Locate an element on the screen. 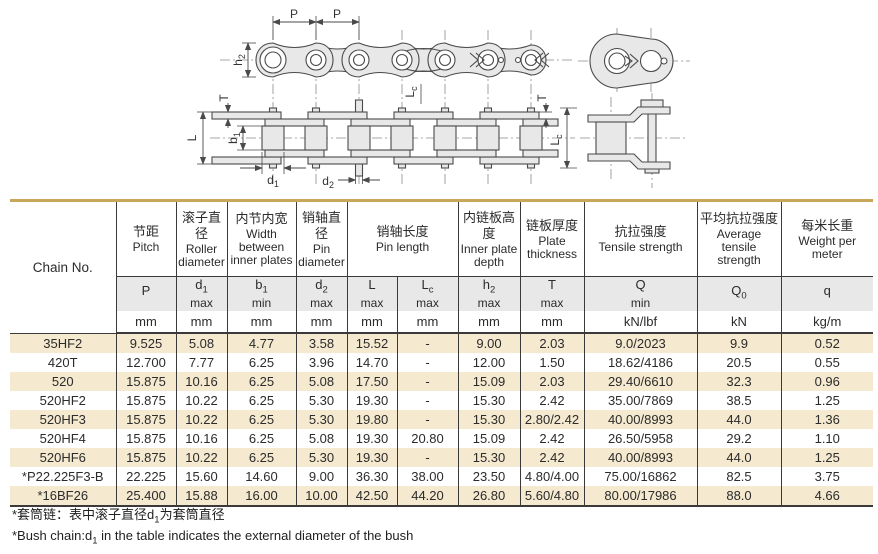 Image resolution: width=878 pixels, height=554 pixels. col-header-inner-width: 内节内宽 Width between inner plates is located at coordinates (262, 238).